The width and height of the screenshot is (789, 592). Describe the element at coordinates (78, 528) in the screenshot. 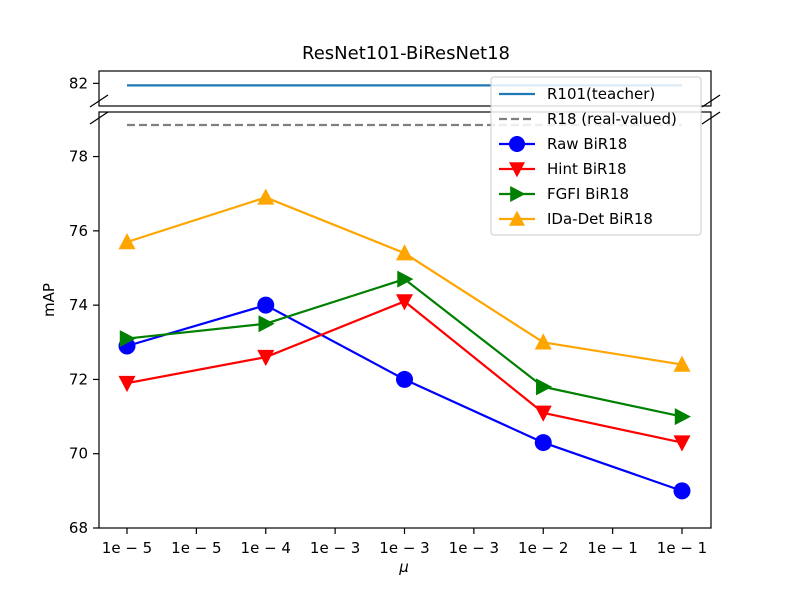

I see `y-tick-label: 68` at that location.